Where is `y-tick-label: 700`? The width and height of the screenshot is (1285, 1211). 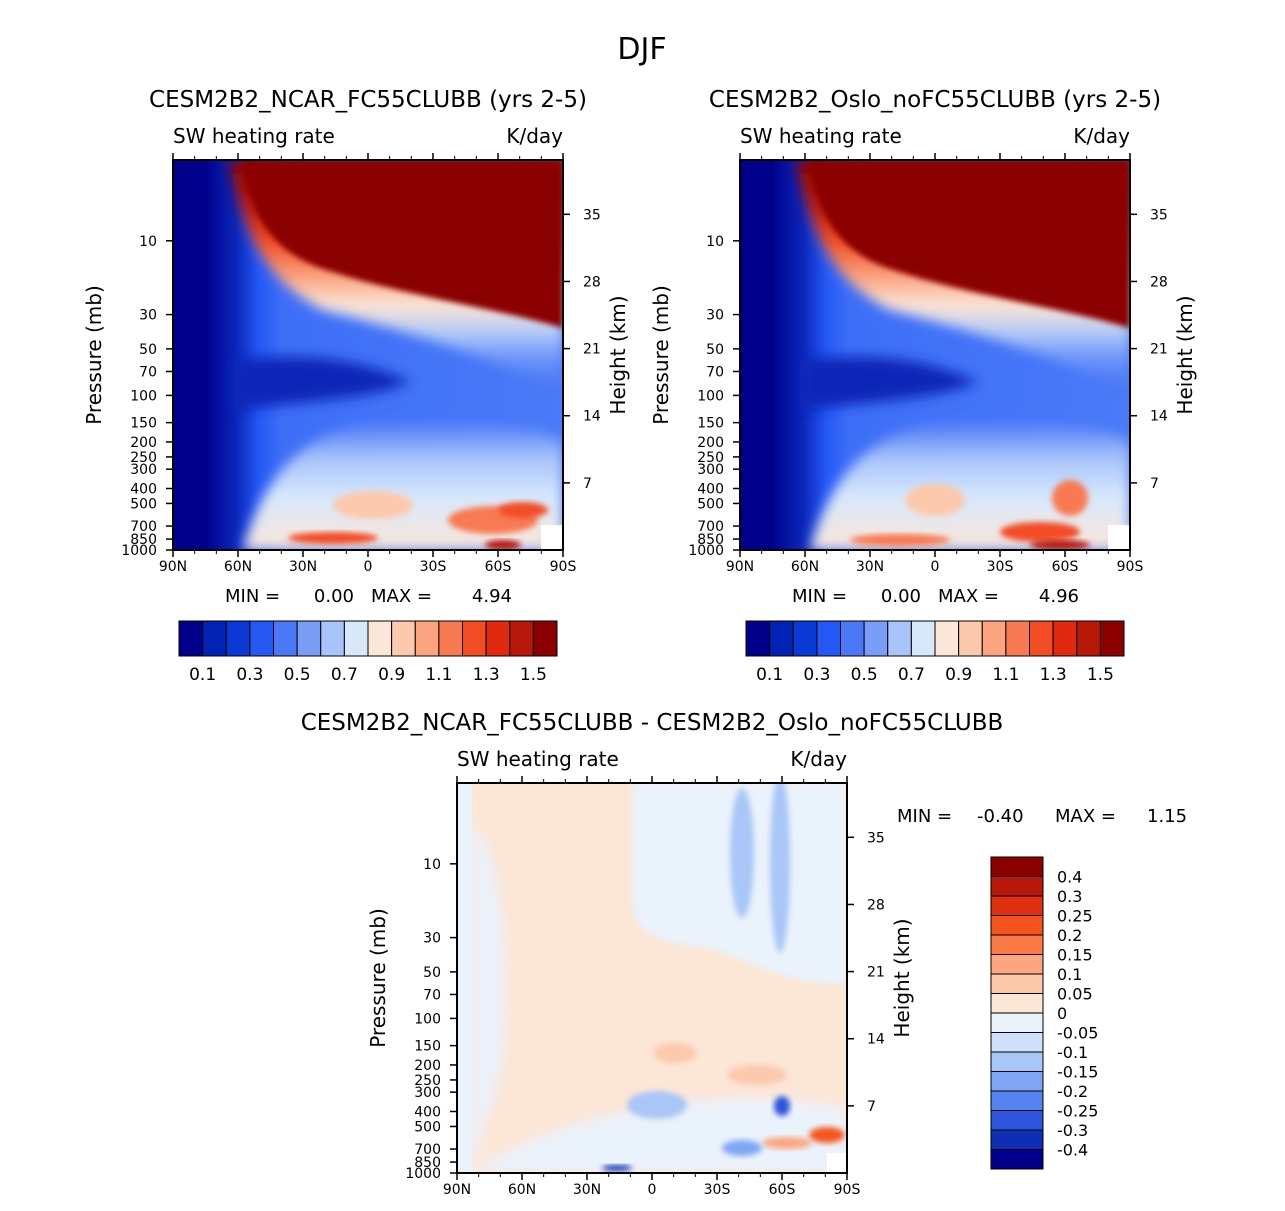
y-tick-label: 700 is located at coordinates (710, 527).